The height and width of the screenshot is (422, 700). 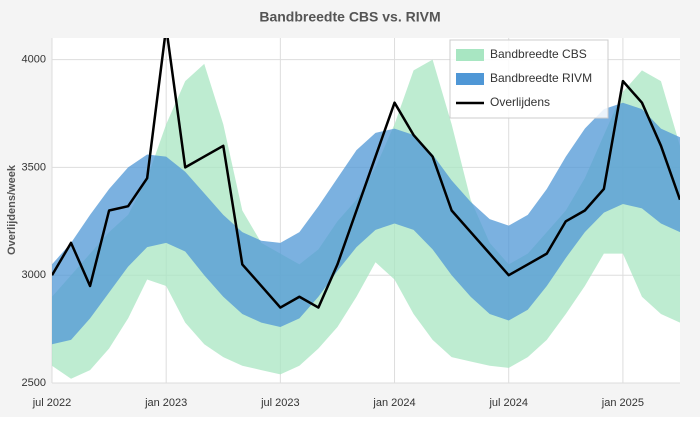 What do you see at coordinates (12, 209) in the screenshot?
I see `y-axis-label: Overlijdens/week` at bounding box center [12, 209].